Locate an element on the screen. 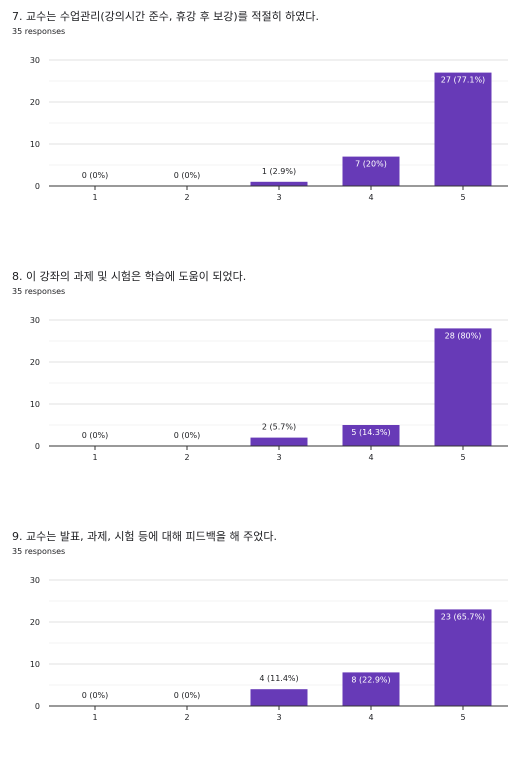 The image size is (530, 770). data-label: 23 (65.7%) is located at coordinates (463, 616).